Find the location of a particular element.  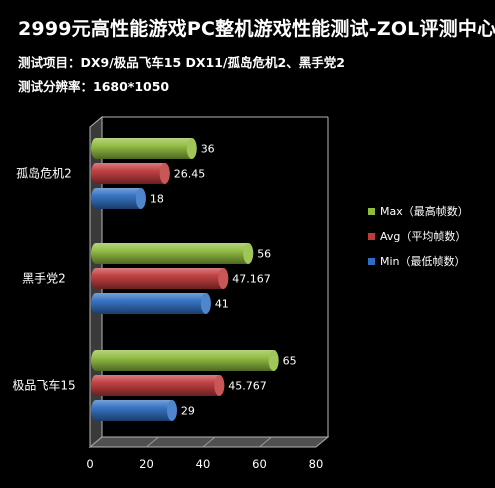

legend-label: Min（最低帧数） is located at coordinates (423, 261).